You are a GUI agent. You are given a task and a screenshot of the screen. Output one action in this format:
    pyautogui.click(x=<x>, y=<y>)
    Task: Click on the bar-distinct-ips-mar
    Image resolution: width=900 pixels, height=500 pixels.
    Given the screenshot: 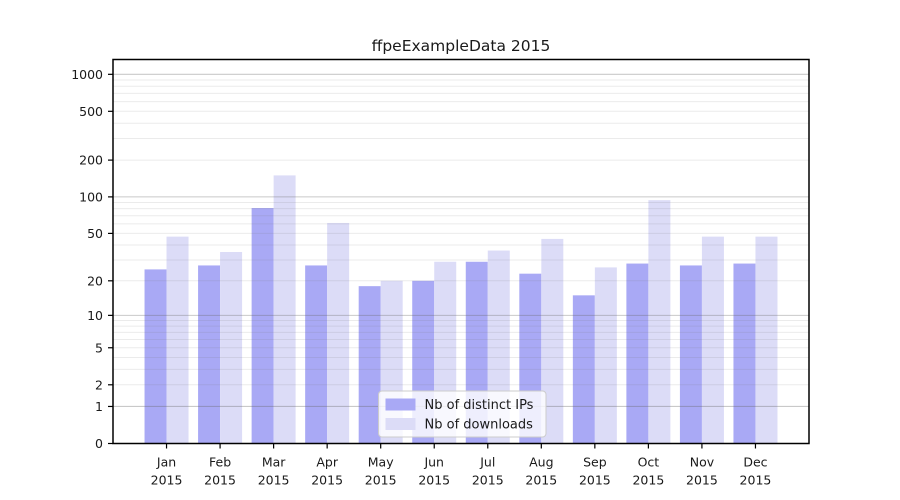 What is the action you would take?
    pyautogui.click(x=262, y=326)
    